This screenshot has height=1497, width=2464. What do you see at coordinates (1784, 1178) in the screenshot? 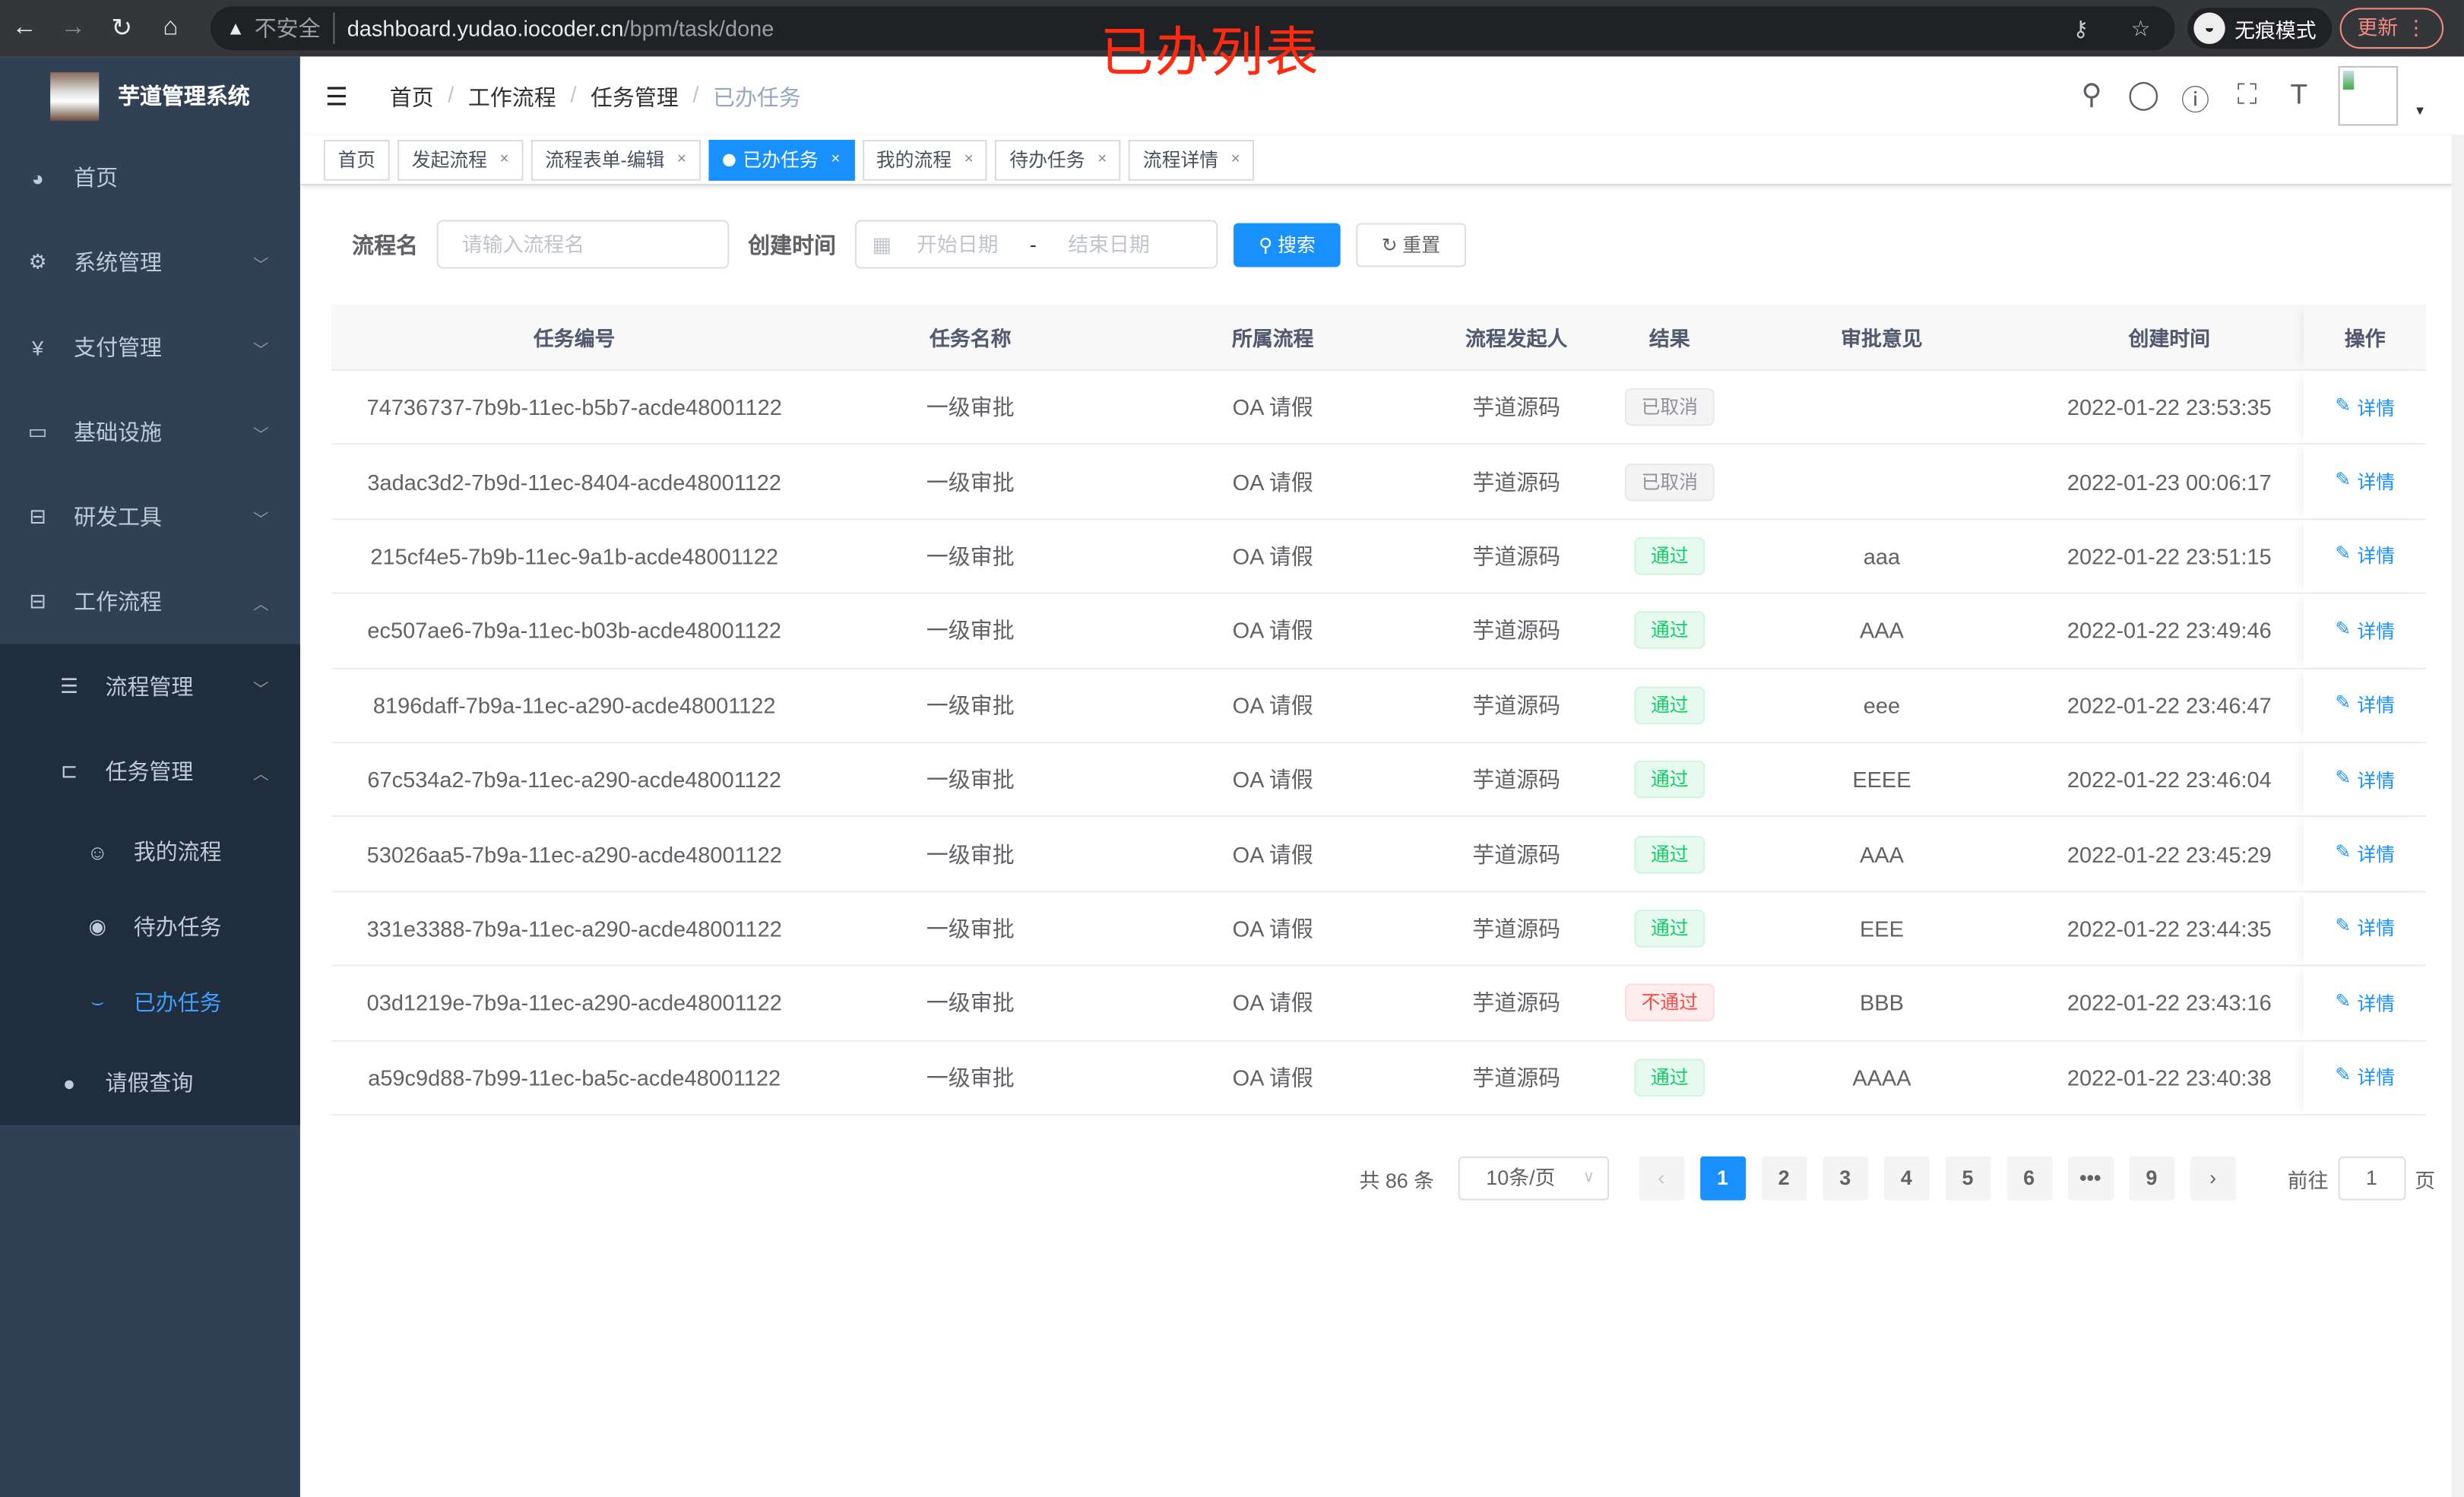
I see `page-button: 2` at bounding box center [1784, 1178].